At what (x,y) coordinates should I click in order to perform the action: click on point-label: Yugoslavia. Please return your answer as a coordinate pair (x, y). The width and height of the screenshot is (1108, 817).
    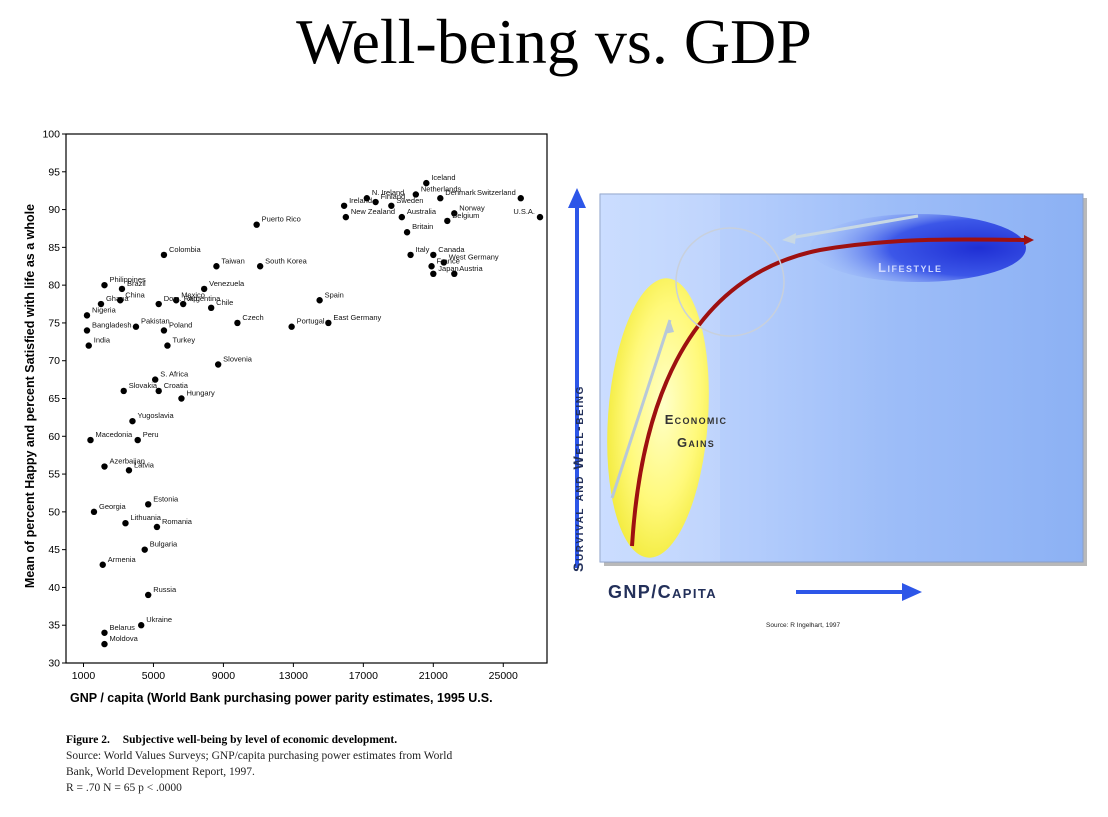
    Looking at the image, I should click on (155, 415).